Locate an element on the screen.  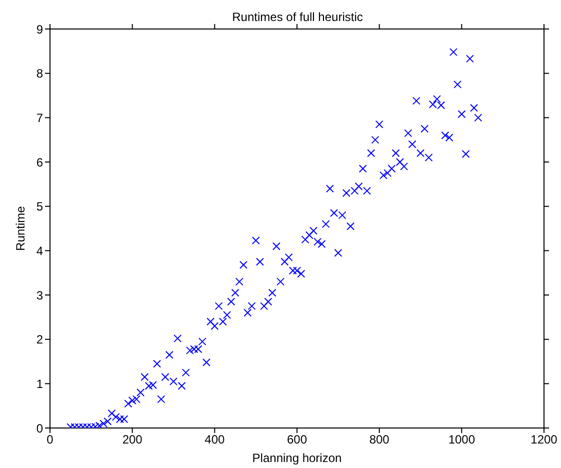
x-tick-label: 600 is located at coordinates (297, 439).